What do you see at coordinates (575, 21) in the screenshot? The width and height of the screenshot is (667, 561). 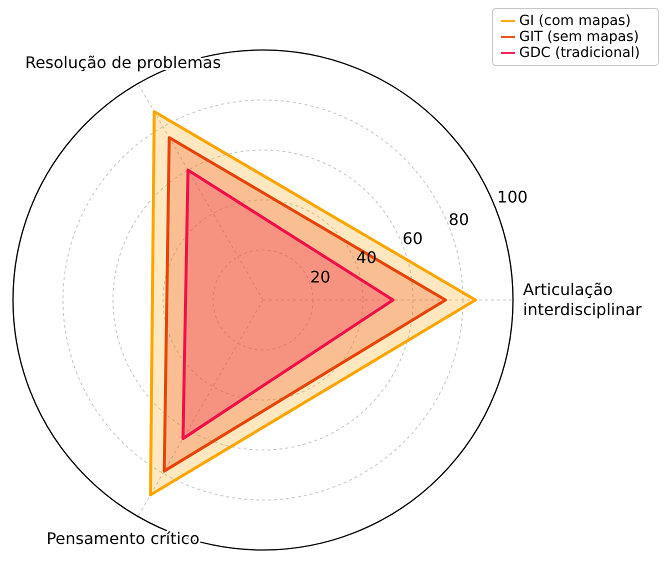 I see `legend-label: GI (com mapas)` at bounding box center [575, 21].